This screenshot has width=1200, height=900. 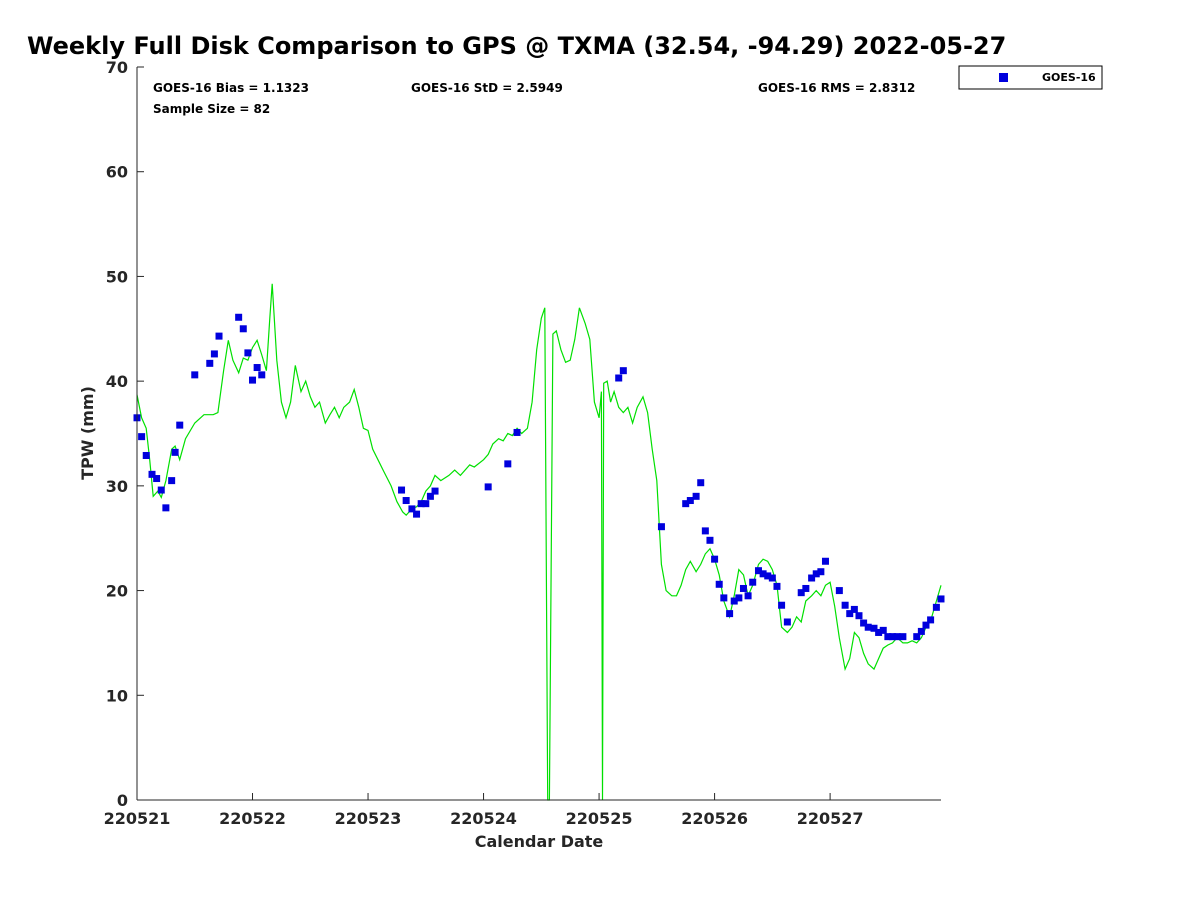 I want to click on stat-rms: GOES-16 RMS = 2.8312, so click(x=836, y=88).